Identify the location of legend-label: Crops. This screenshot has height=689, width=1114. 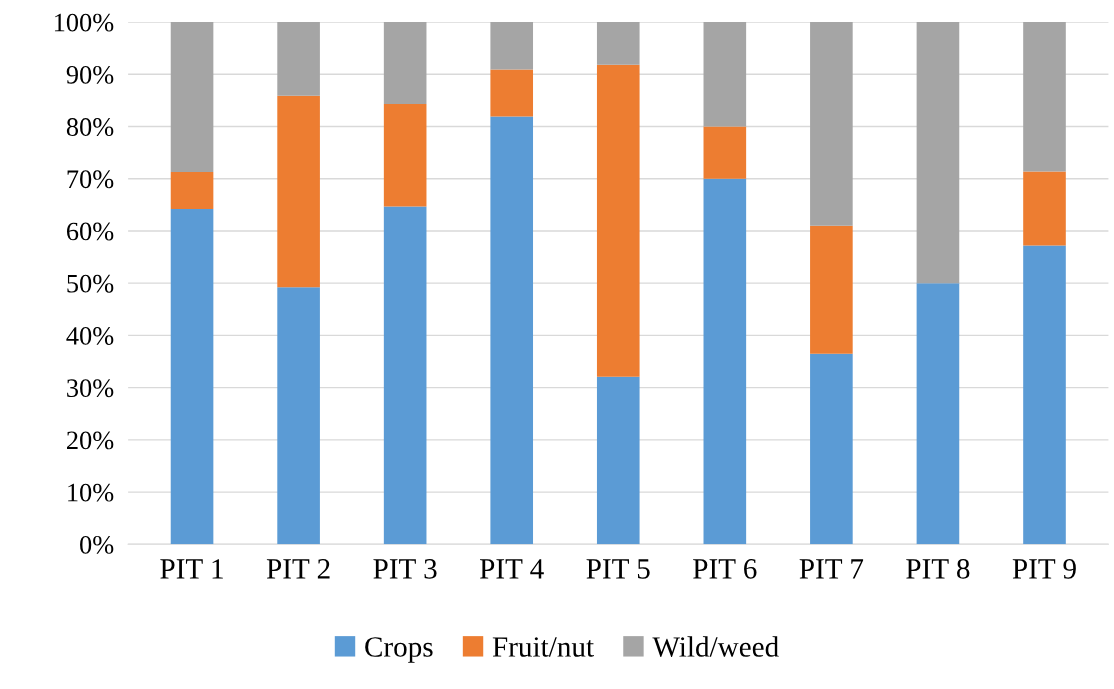
(399, 650).